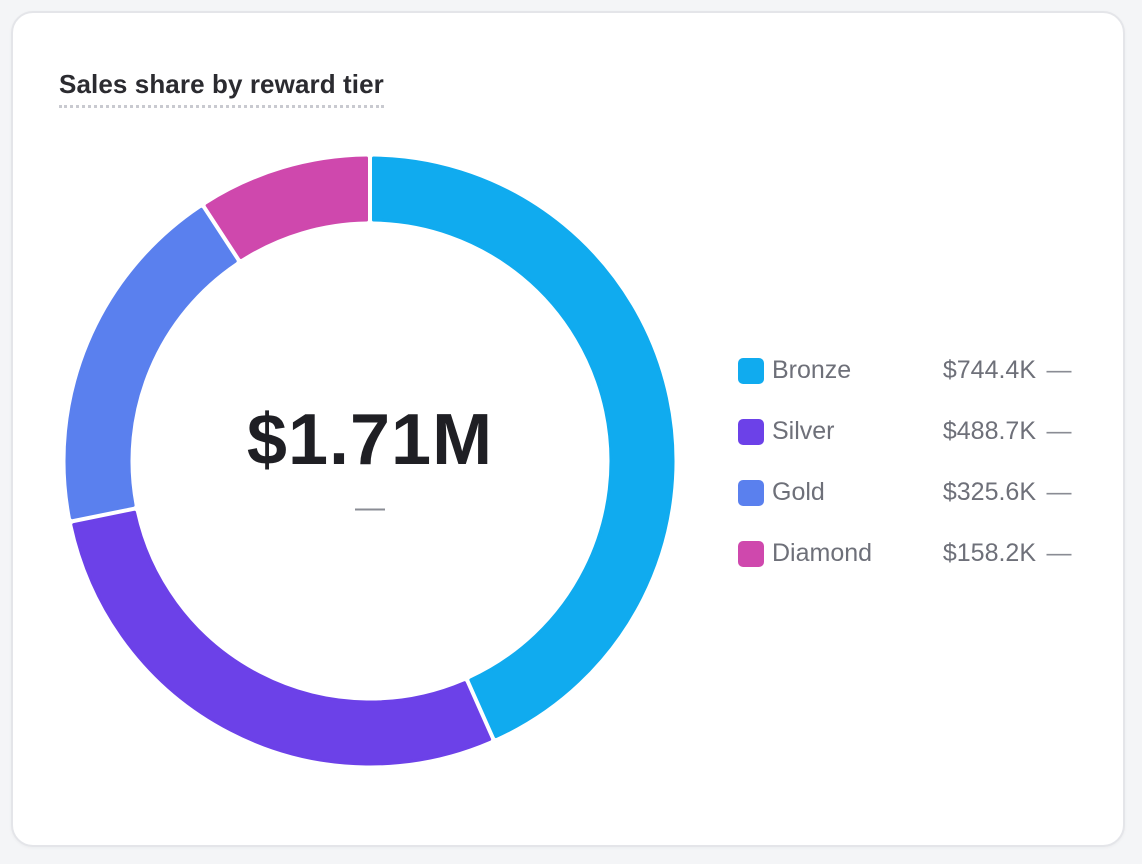  I want to click on legend-value: $158.2K, so click(989, 553).